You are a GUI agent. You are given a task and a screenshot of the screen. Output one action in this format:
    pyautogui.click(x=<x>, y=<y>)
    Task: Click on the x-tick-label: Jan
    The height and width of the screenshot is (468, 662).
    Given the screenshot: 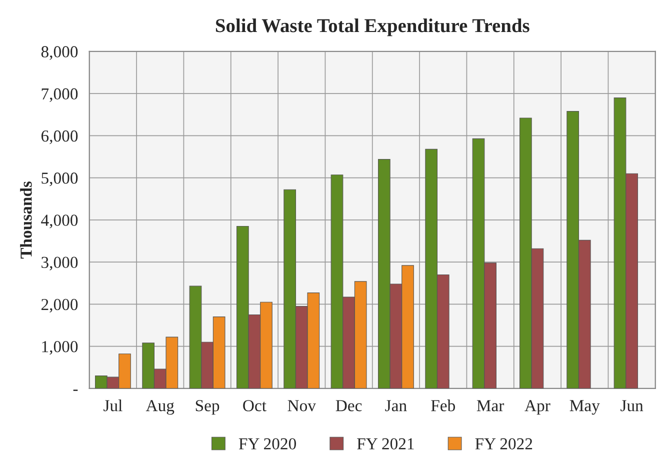 What is the action you would take?
    pyautogui.click(x=396, y=406)
    